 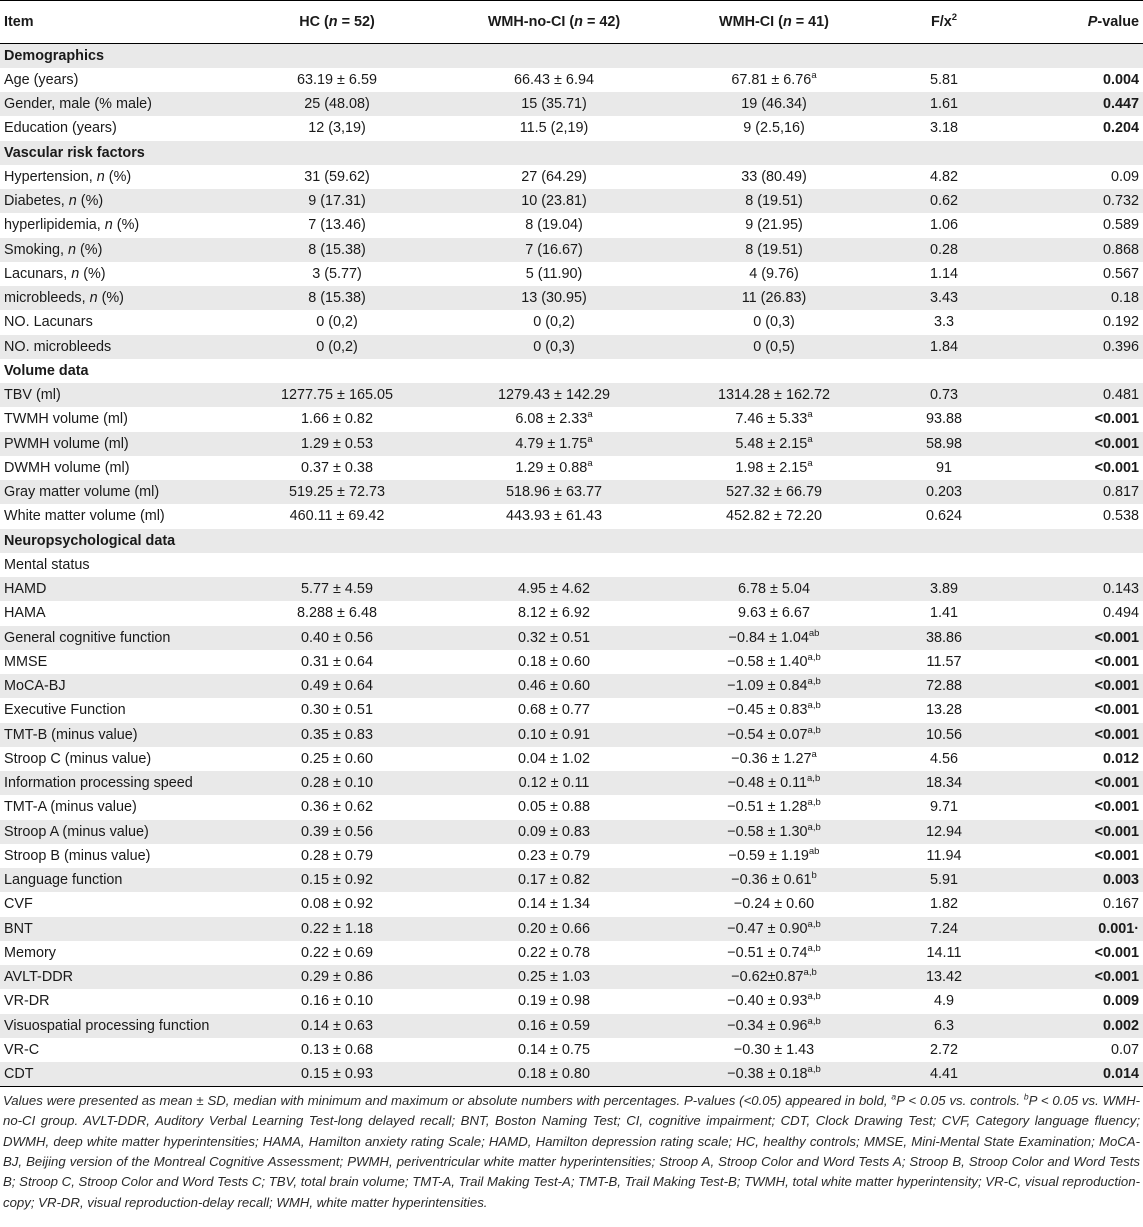 What do you see at coordinates (590, 415) in the screenshot?
I see `superscript: a` at bounding box center [590, 415].